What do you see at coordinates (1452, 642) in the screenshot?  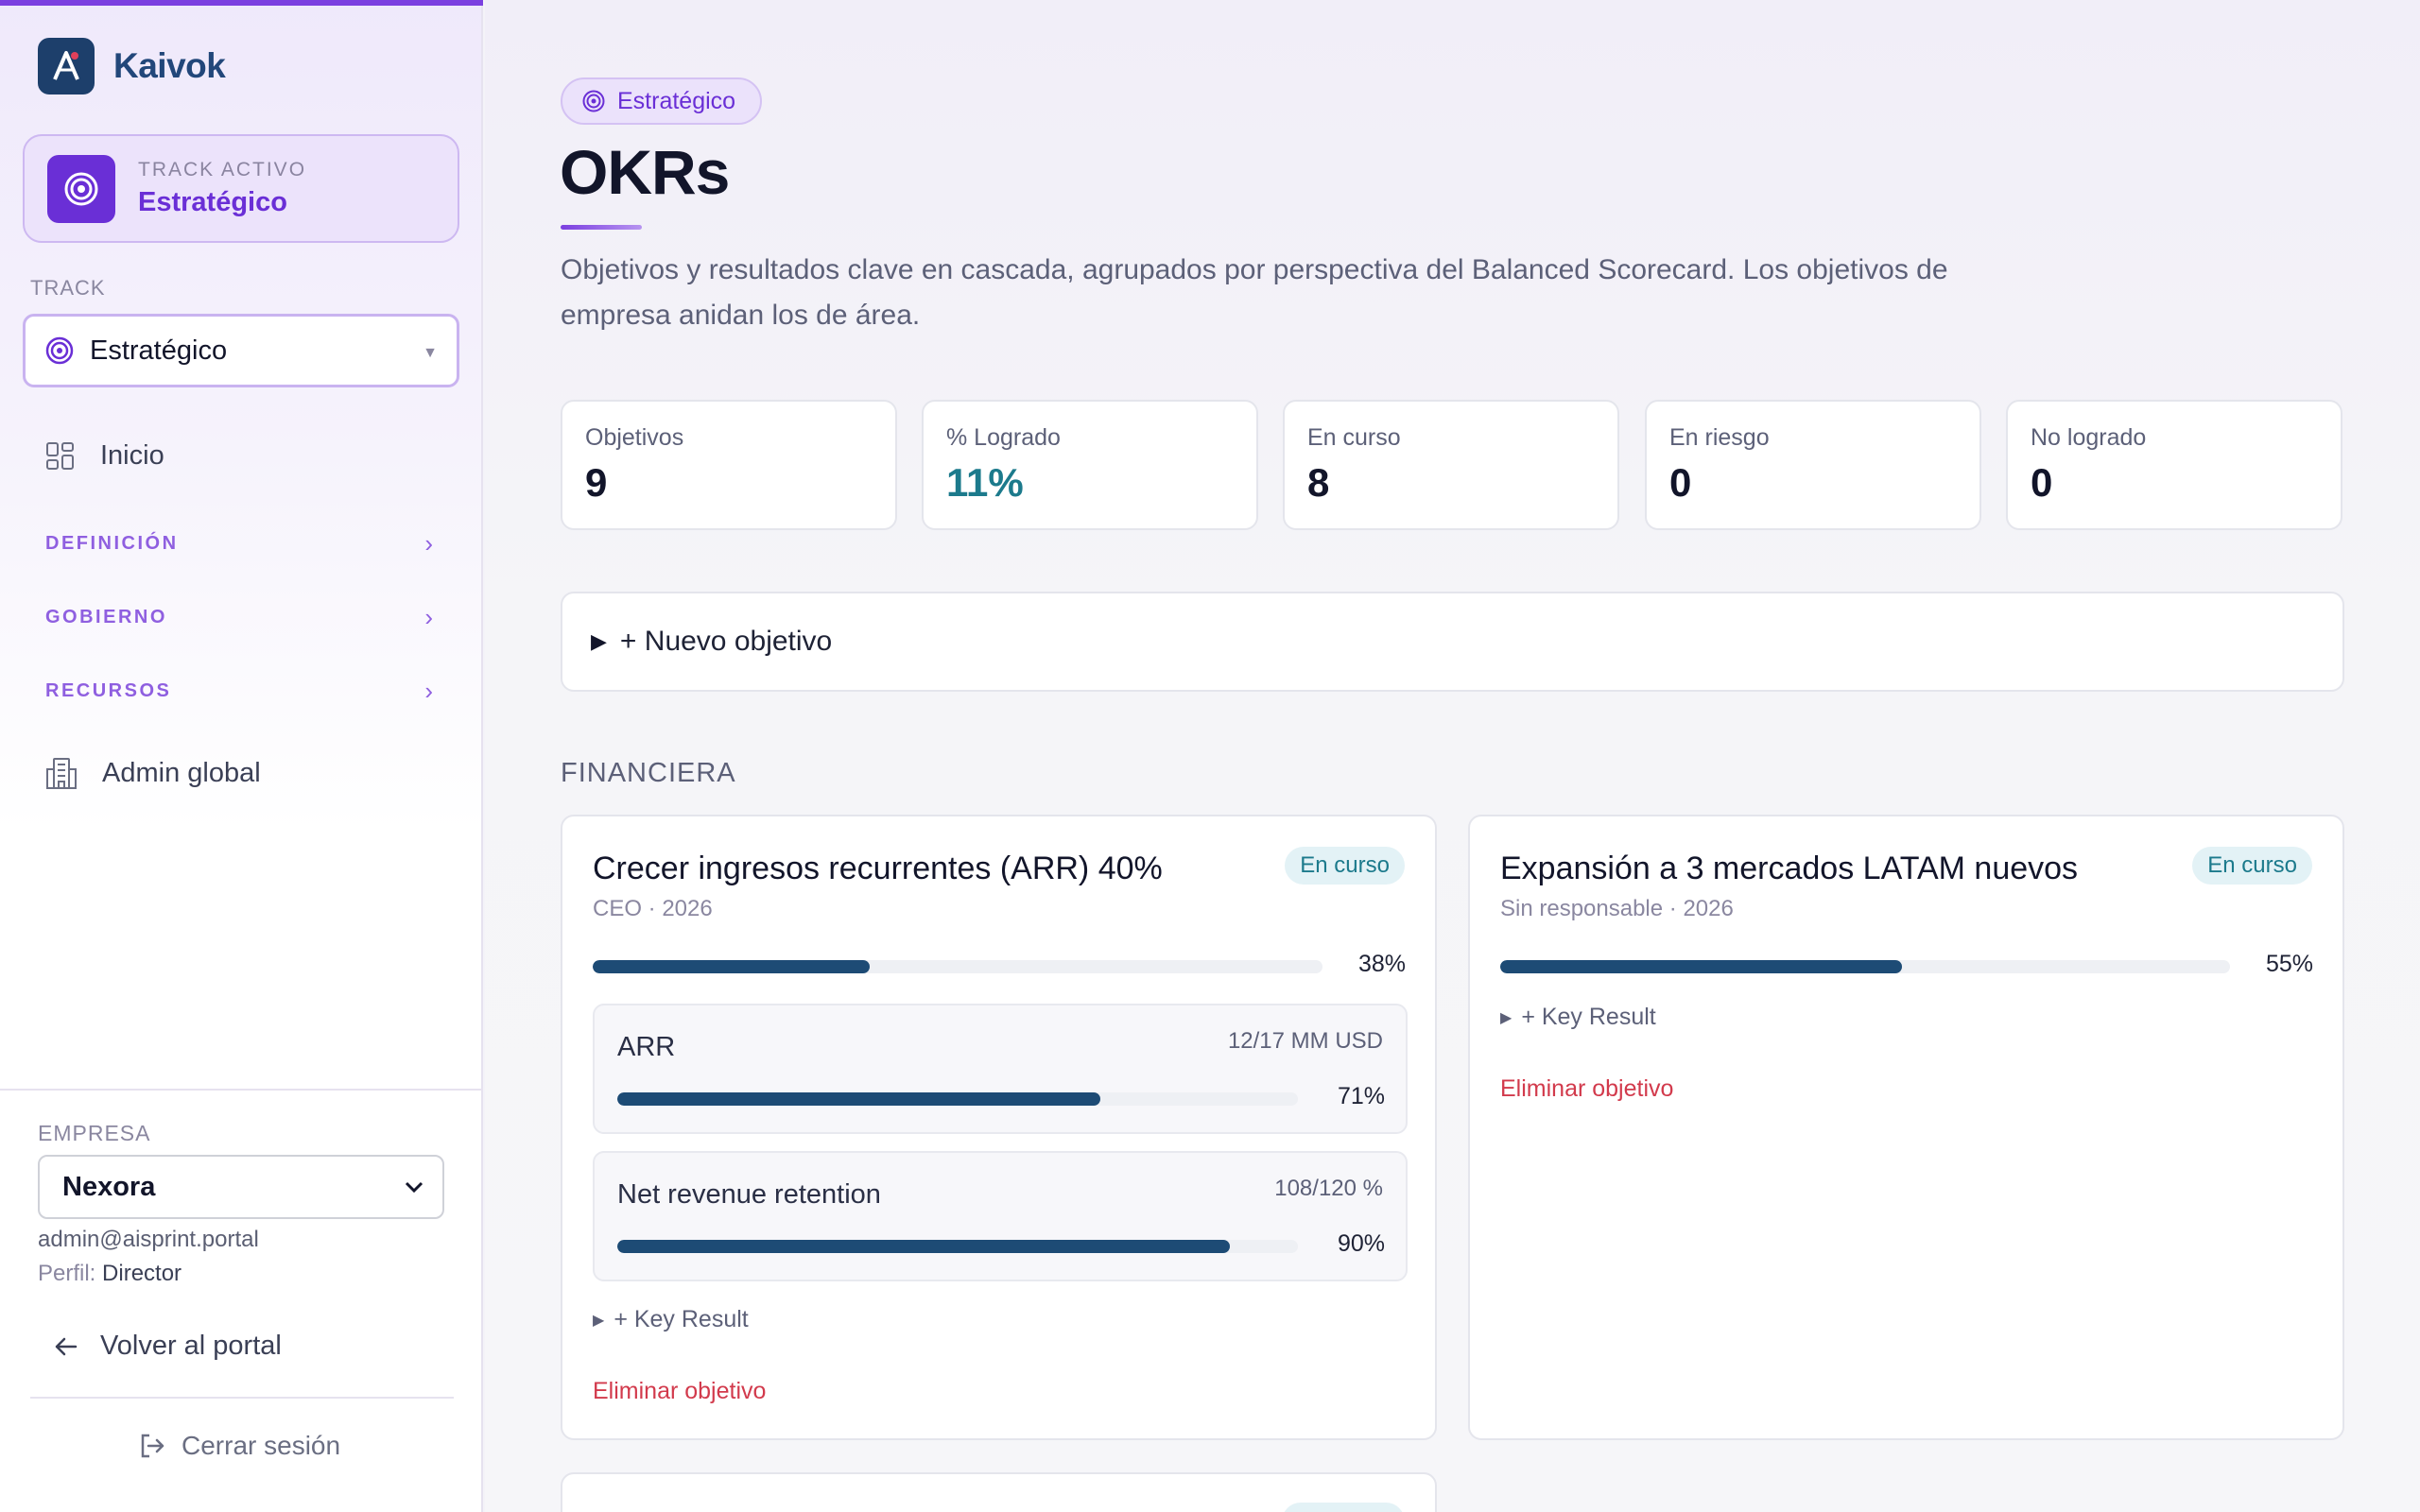 I see `new-objective-toggle: ▶ + Nuevo objetivo` at bounding box center [1452, 642].